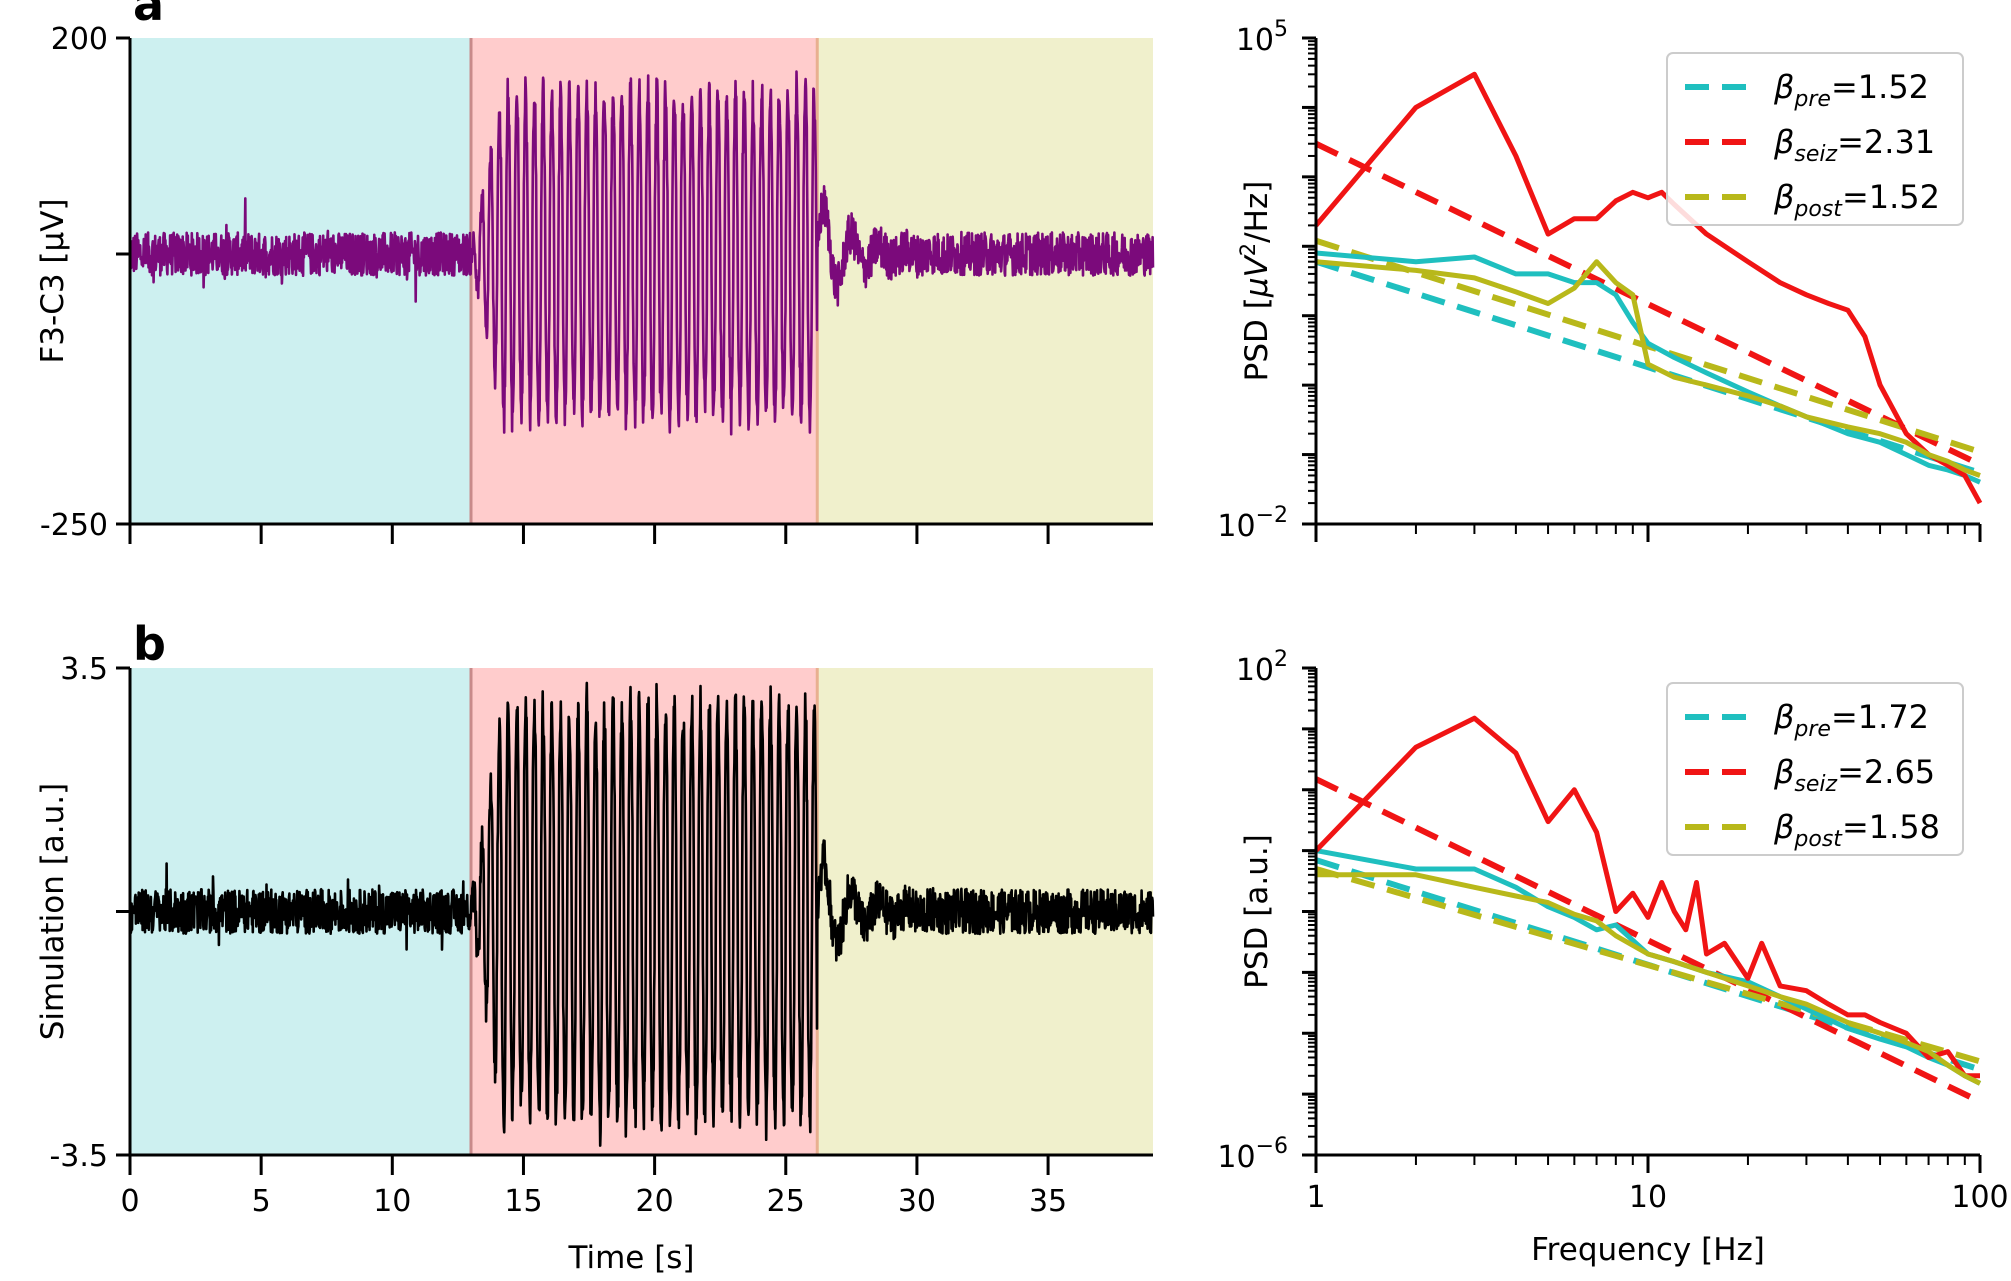  I want to click on y-tick-label: -250, so click(74, 525).